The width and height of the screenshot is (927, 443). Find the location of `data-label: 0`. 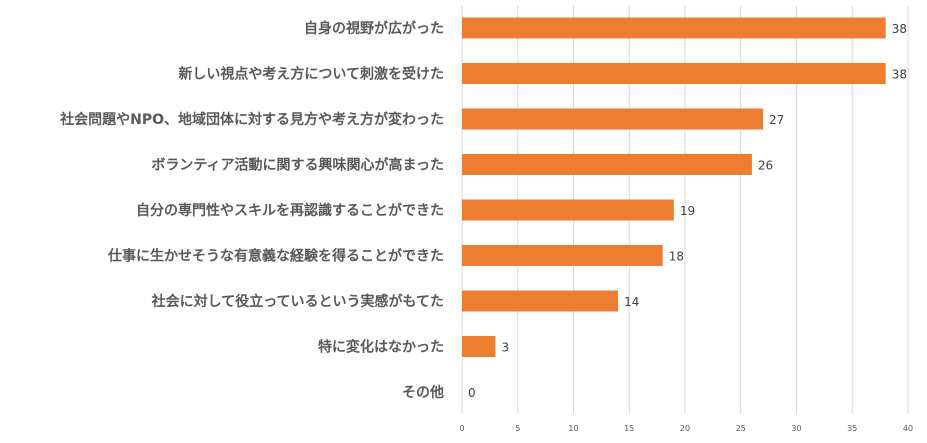

data-label: 0 is located at coordinates (472, 393).